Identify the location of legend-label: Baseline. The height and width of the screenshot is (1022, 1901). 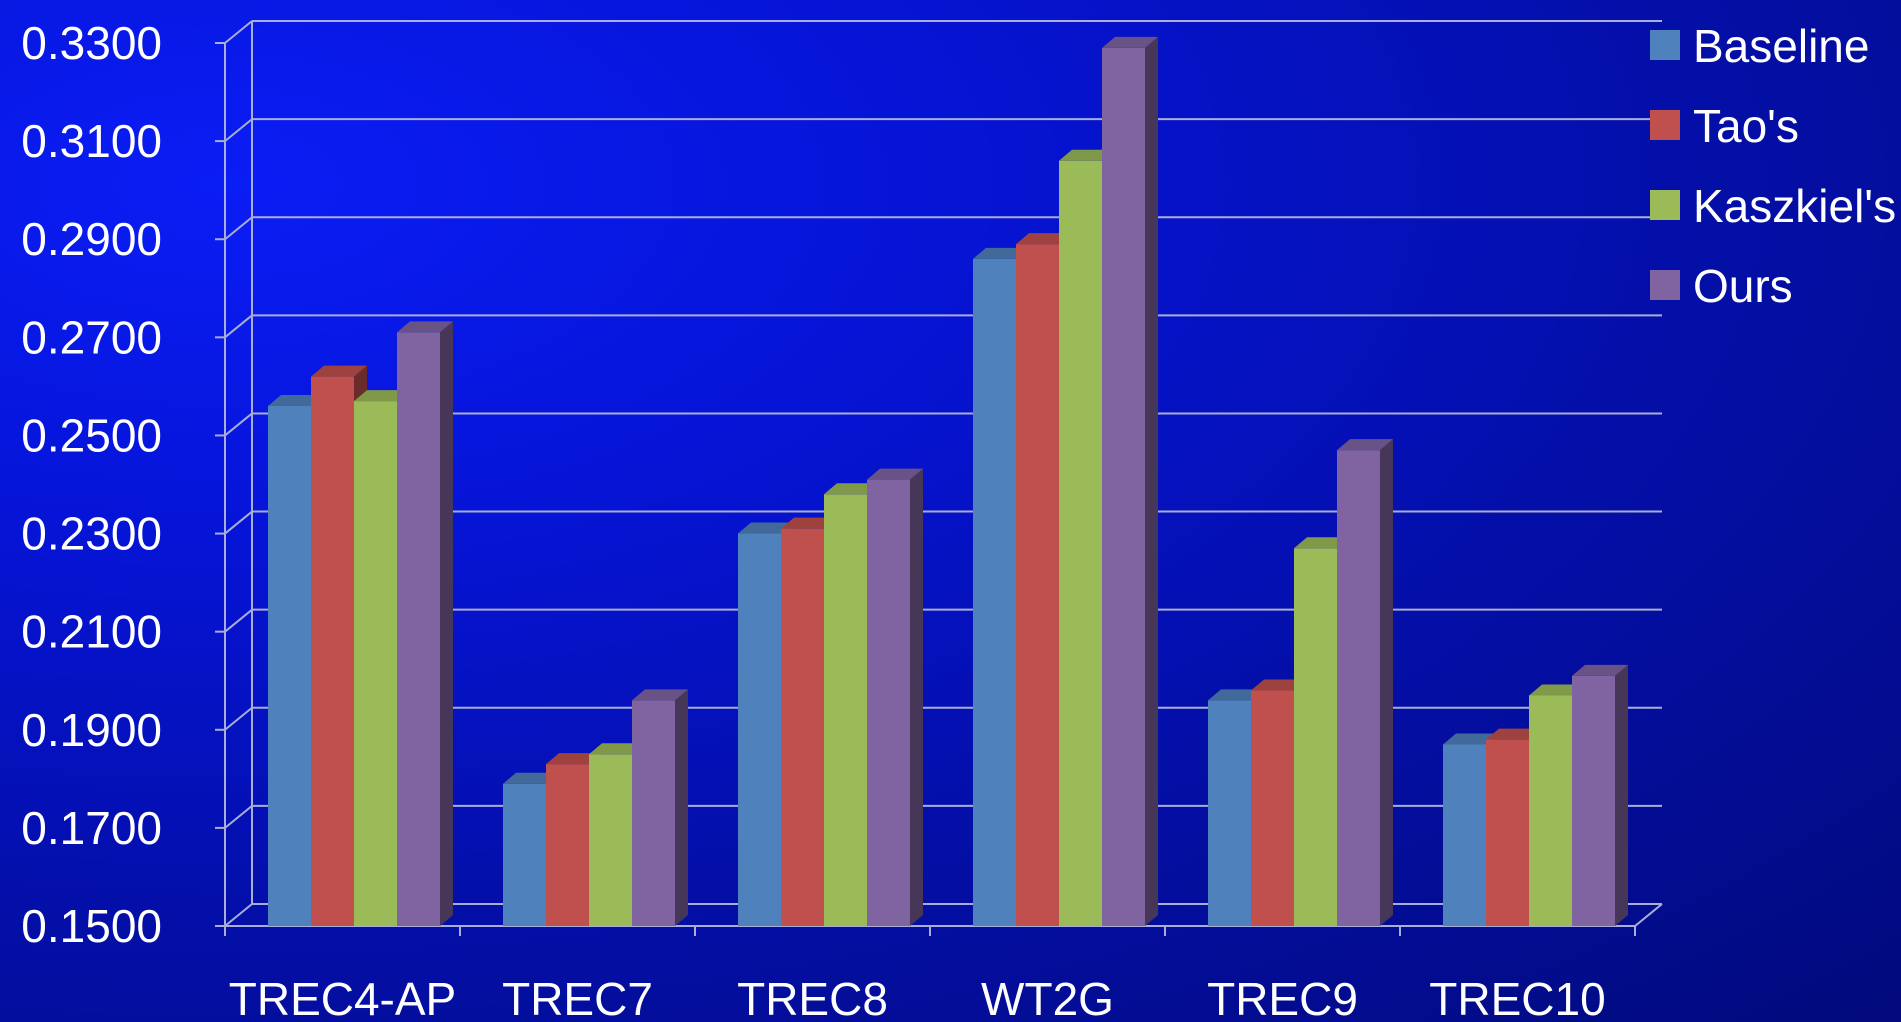
(1781, 46).